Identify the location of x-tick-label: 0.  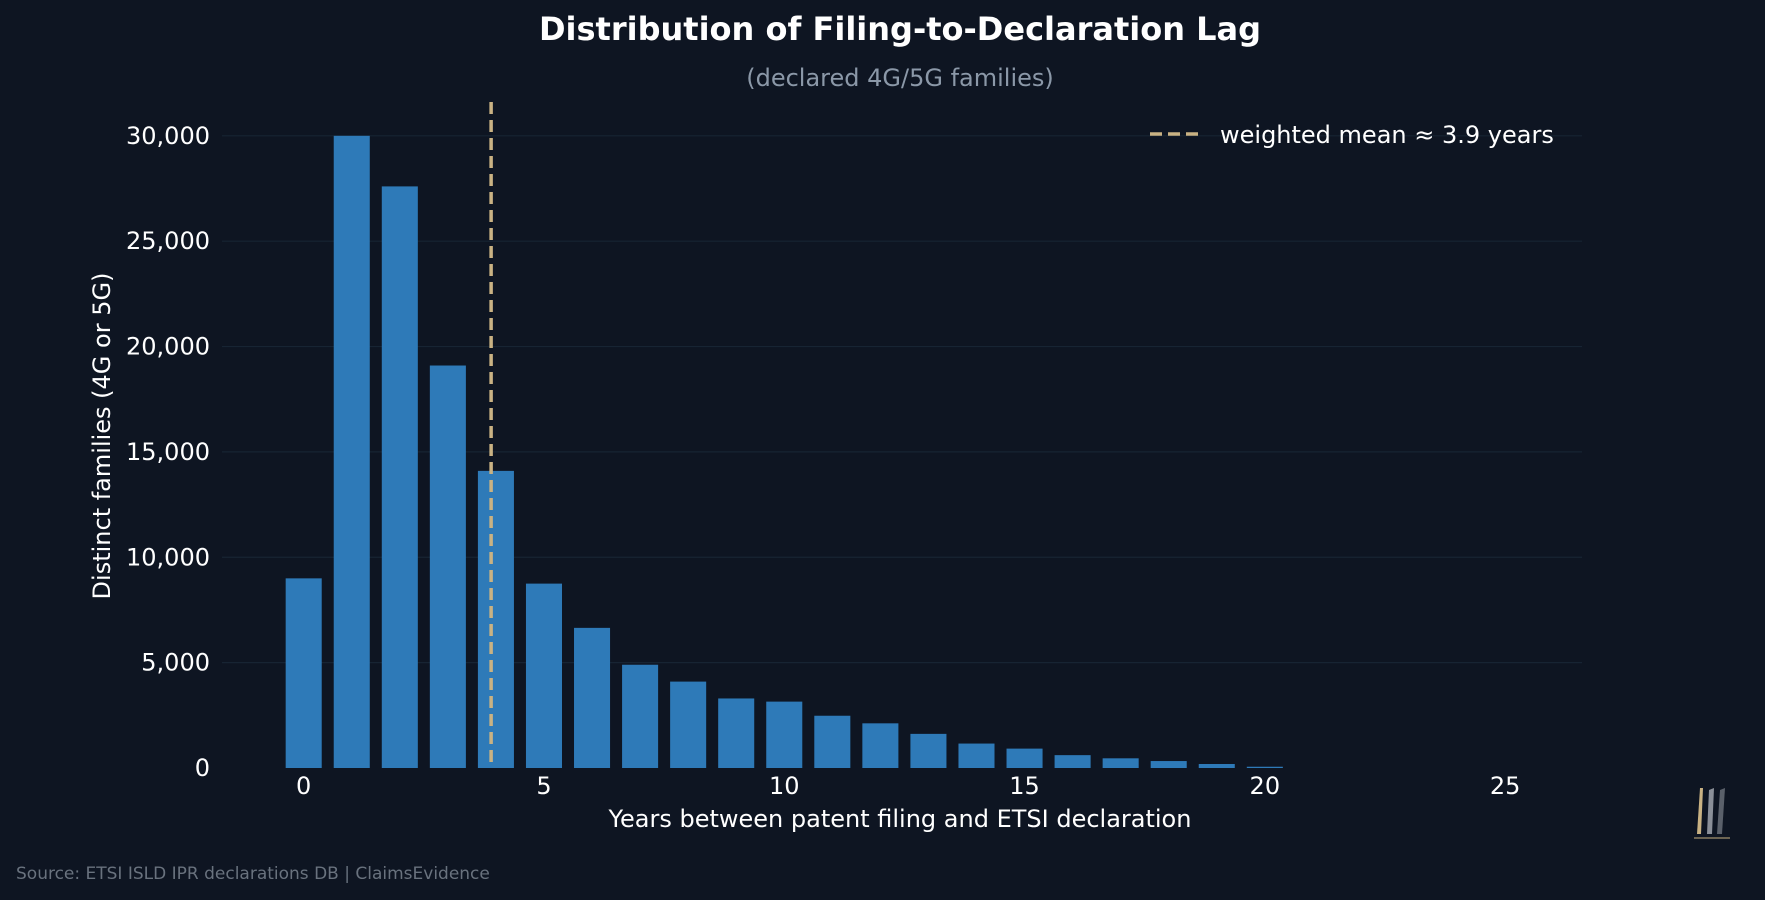
(303, 786).